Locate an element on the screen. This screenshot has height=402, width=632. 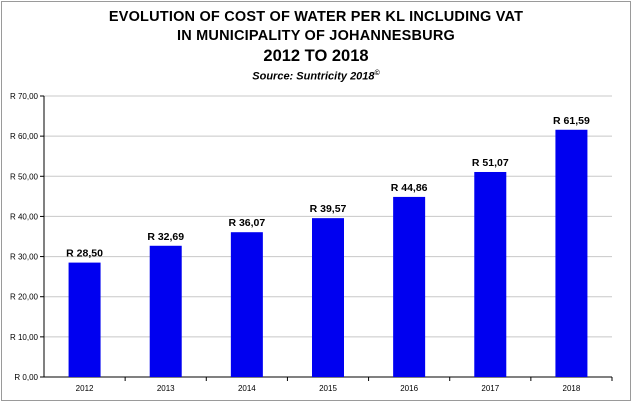
data-label: R 28,50 is located at coordinates (84, 254).